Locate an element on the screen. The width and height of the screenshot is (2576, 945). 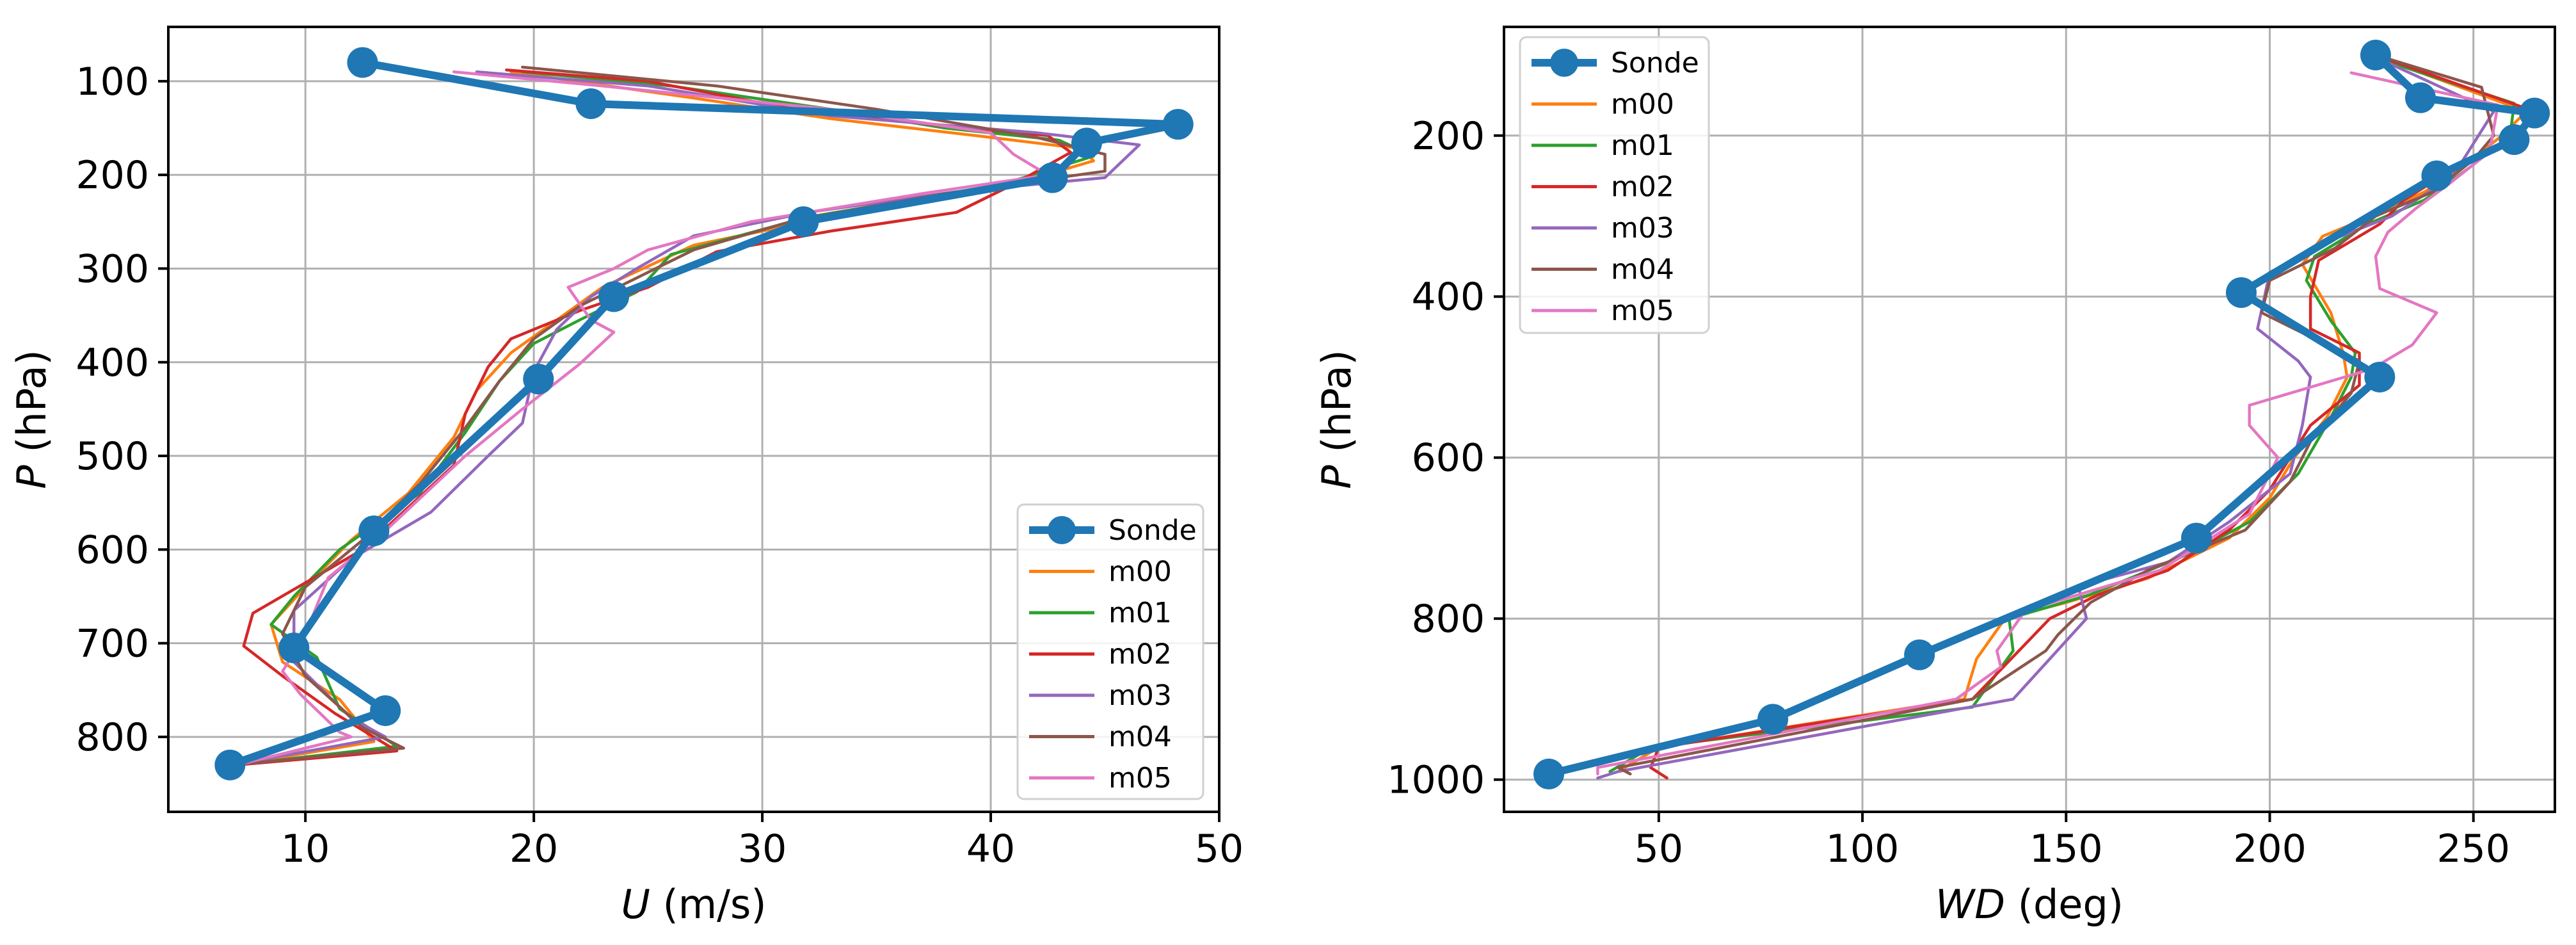
legend-label: m03 is located at coordinates (1642, 228).